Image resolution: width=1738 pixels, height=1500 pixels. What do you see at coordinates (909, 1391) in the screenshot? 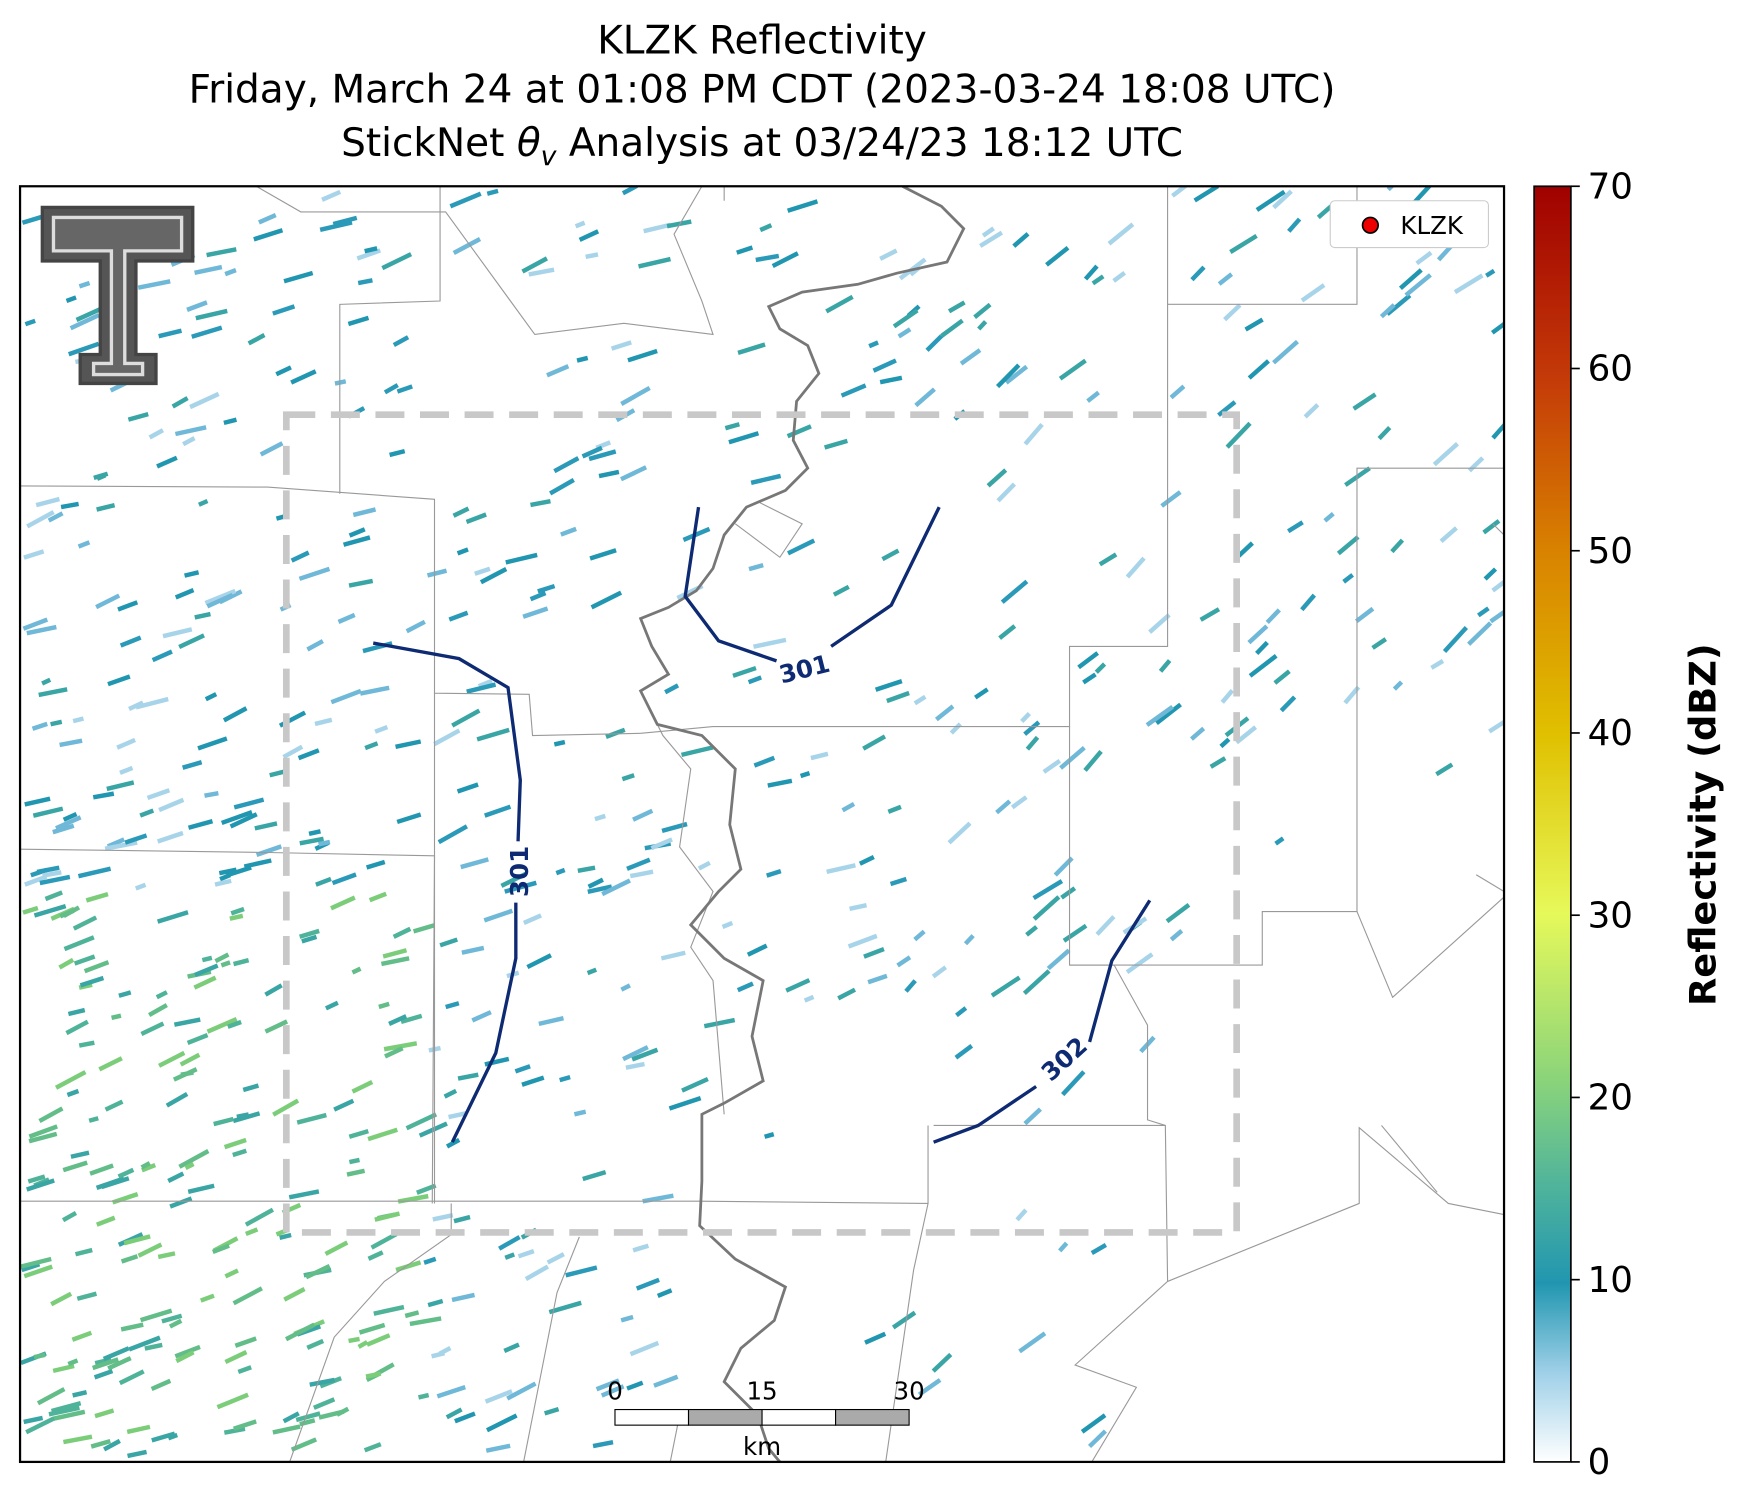
I see `scale-bar-tick-label: 30` at bounding box center [909, 1391].